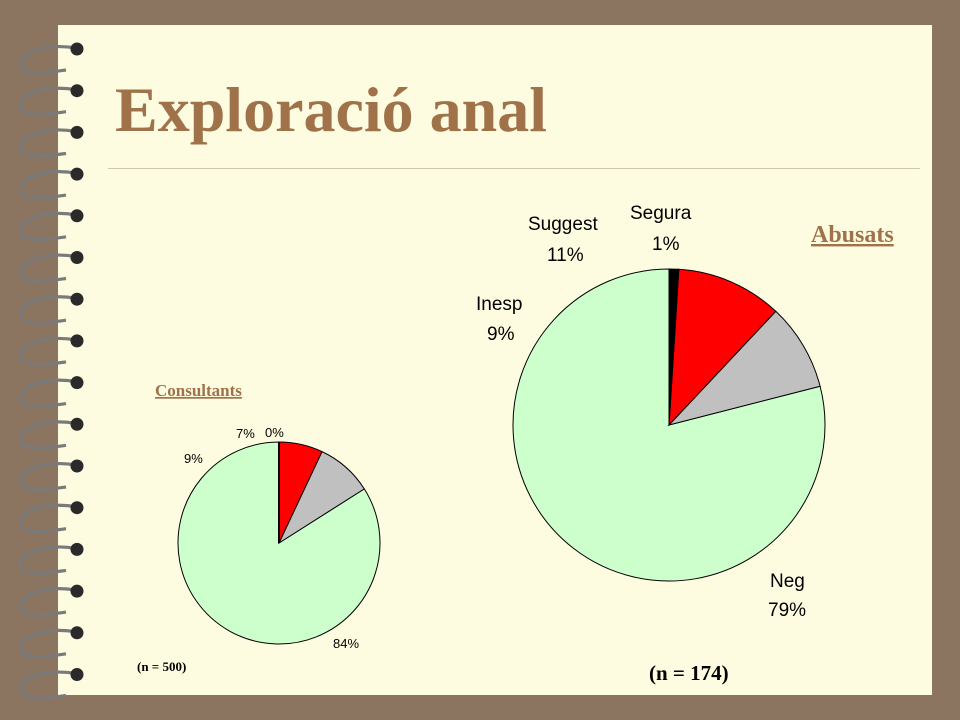 The height and width of the screenshot is (720, 960). Describe the element at coordinates (661, 213) in the screenshot. I see `slice-name-abusats-segura: Segura` at that location.